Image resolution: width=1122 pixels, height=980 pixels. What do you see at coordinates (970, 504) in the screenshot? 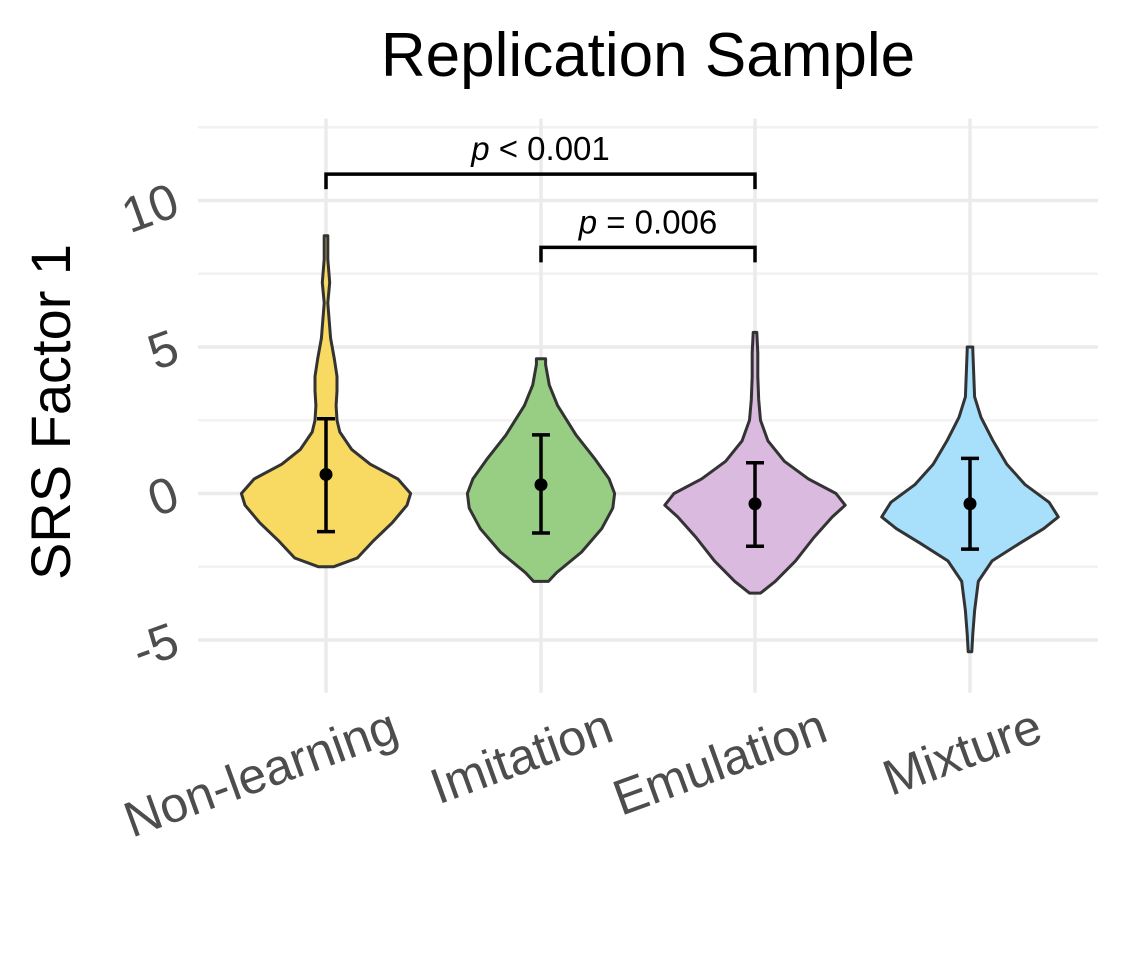
I see `mean-point-mixture` at bounding box center [970, 504].